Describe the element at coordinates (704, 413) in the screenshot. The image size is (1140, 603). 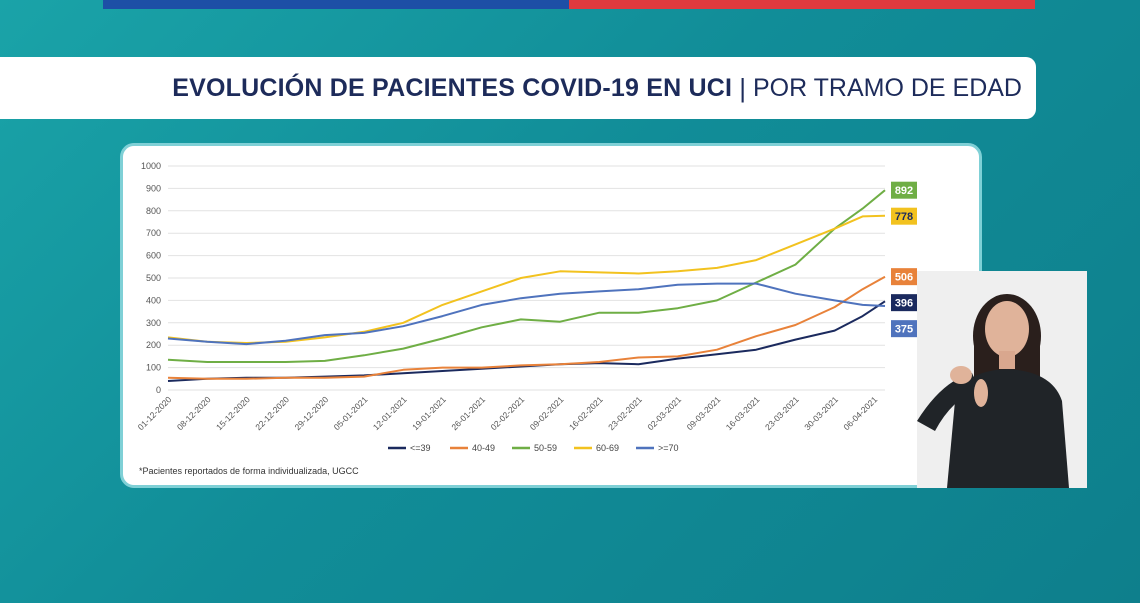
I see `x-tick-label: 09-03-2021` at that location.